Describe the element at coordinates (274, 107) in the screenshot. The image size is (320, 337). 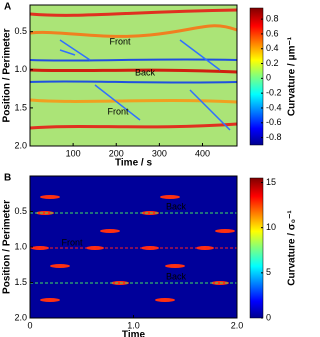
I see `colorbar-tick-label: -0.4` at that location.